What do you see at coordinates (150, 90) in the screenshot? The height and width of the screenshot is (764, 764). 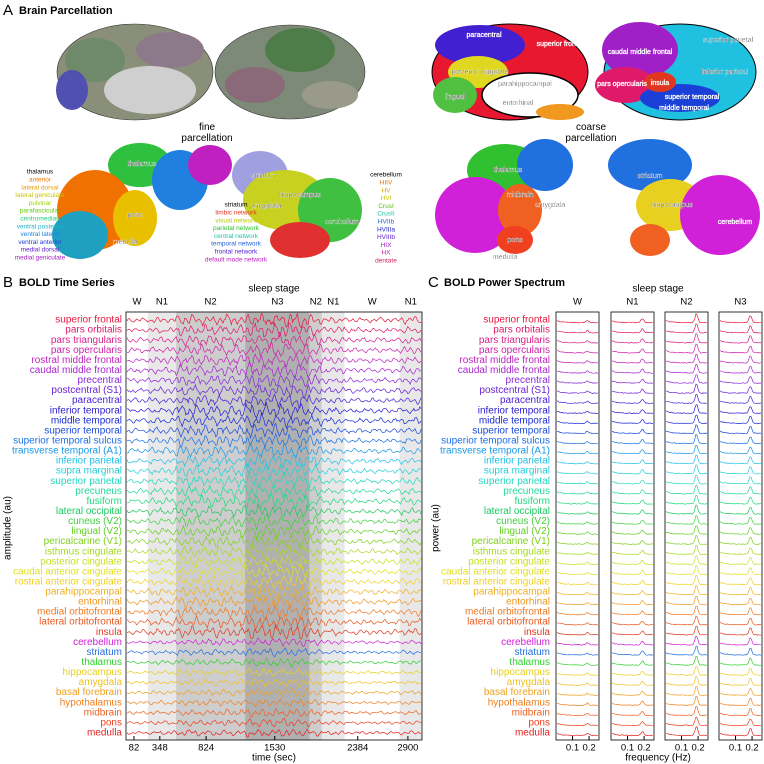 I see `brain-medial-wall` at bounding box center [150, 90].